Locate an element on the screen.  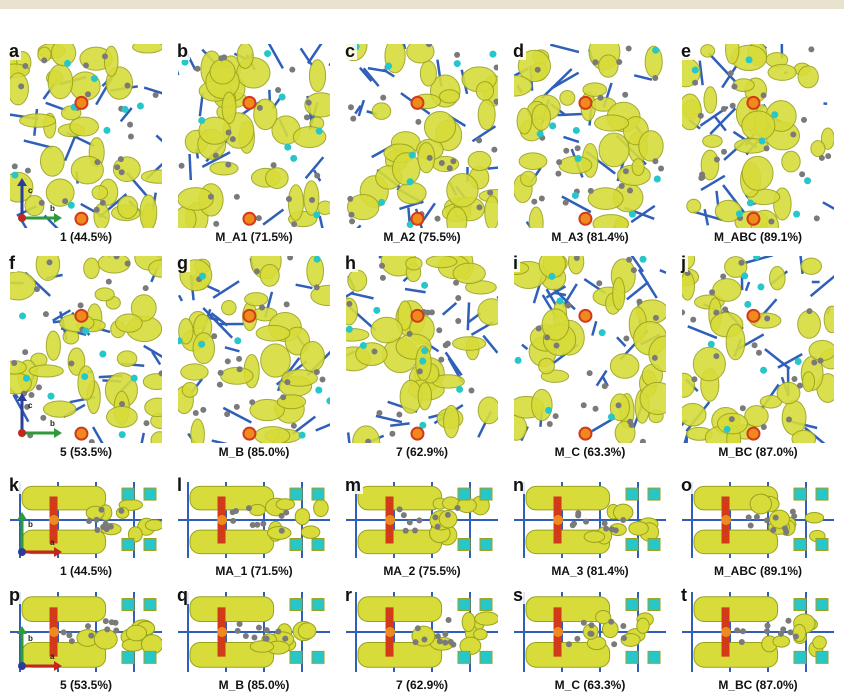
axis-label-up: c is located at coordinates (30, 190).